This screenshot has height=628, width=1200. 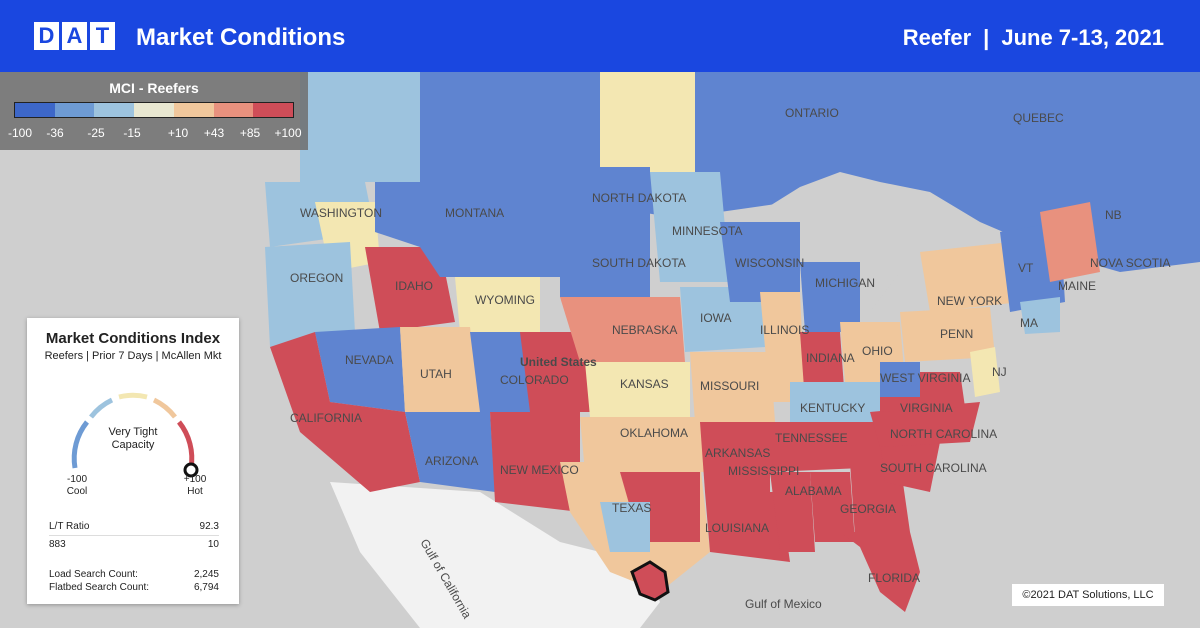 I want to click on trucks-value: 10, so click(x=213, y=544).